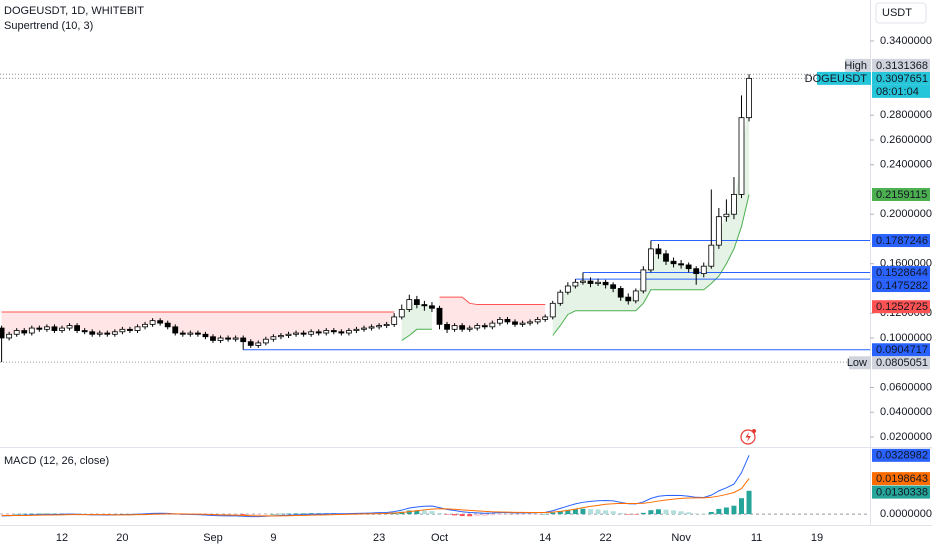 Image resolution: width=932 pixels, height=550 pixels. Describe the element at coordinates (754, 431) in the screenshot. I see `alert-dot` at that location.